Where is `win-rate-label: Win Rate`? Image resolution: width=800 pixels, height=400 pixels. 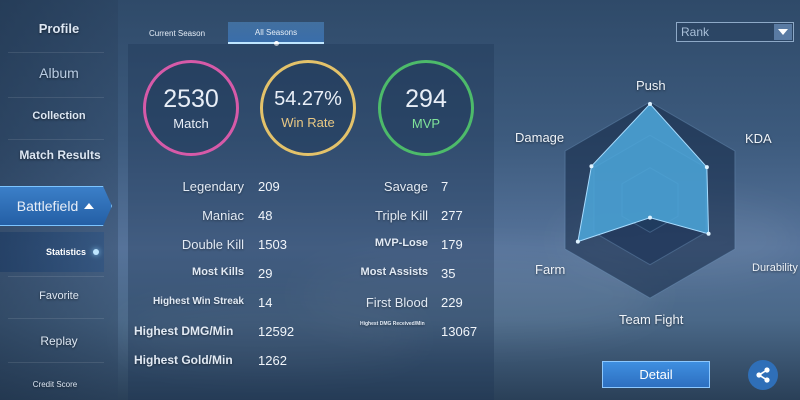 win-rate-label: Win Rate is located at coordinates (308, 122).